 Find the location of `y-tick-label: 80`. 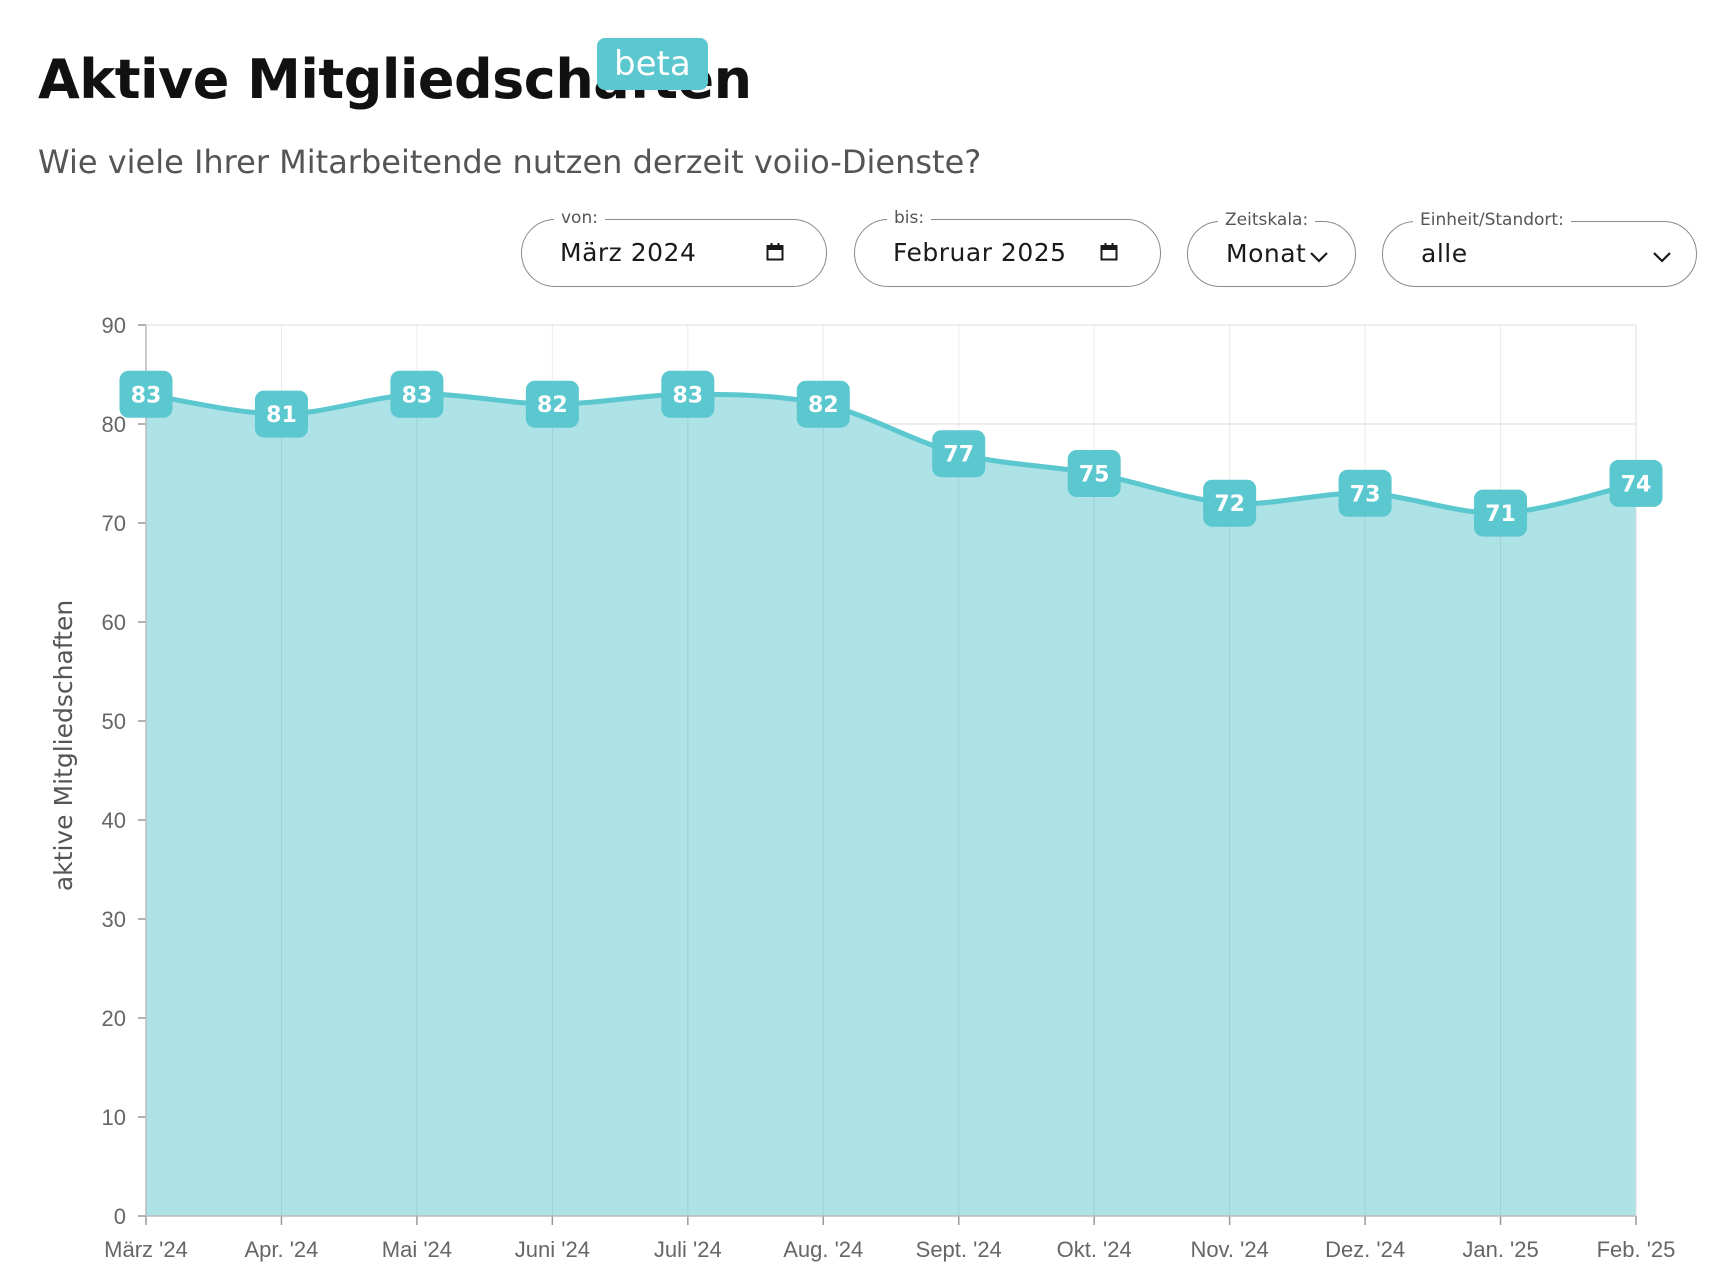

y-tick-label: 80 is located at coordinates (114, 424).